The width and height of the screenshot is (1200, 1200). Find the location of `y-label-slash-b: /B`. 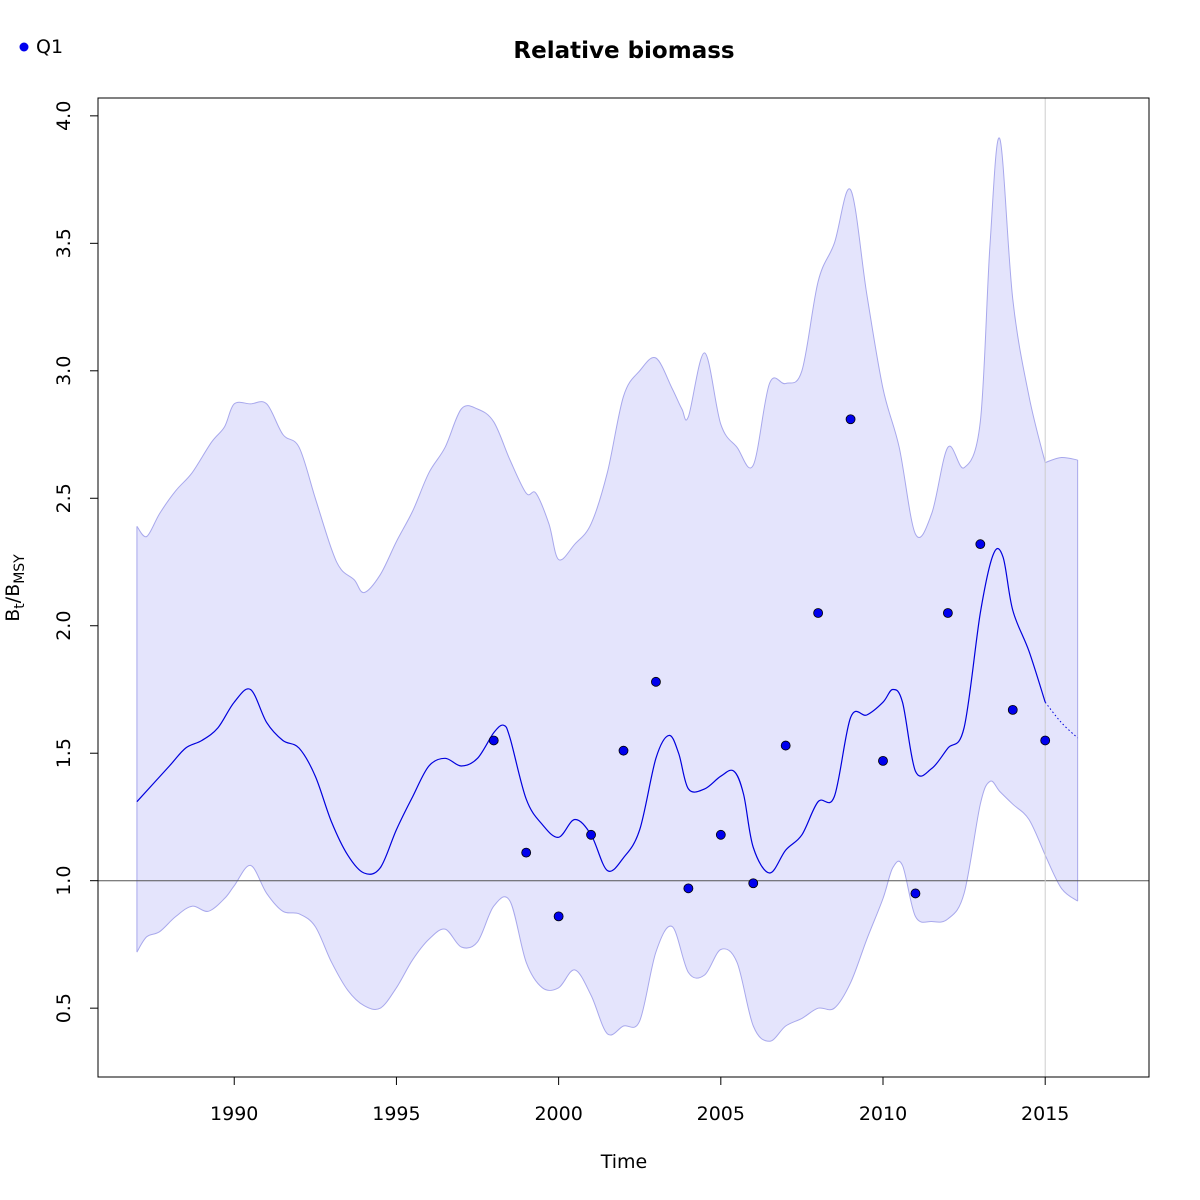

y-label-slash-b: /B is located at coordinates (13, 593).